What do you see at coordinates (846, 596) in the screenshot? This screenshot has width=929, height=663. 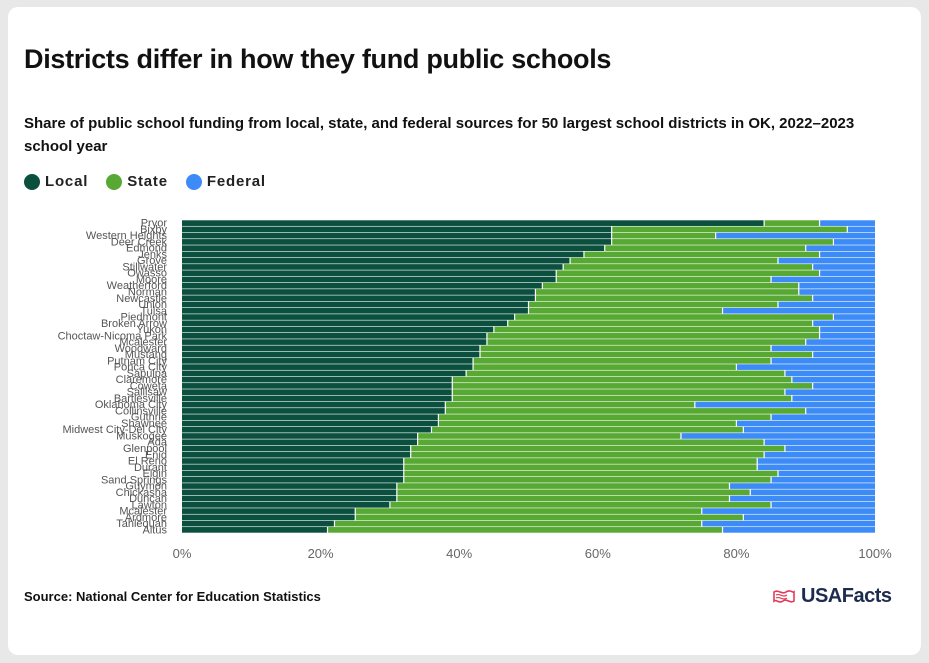 I see `brand-name: USAFacts` at bounding box center [846, 596].